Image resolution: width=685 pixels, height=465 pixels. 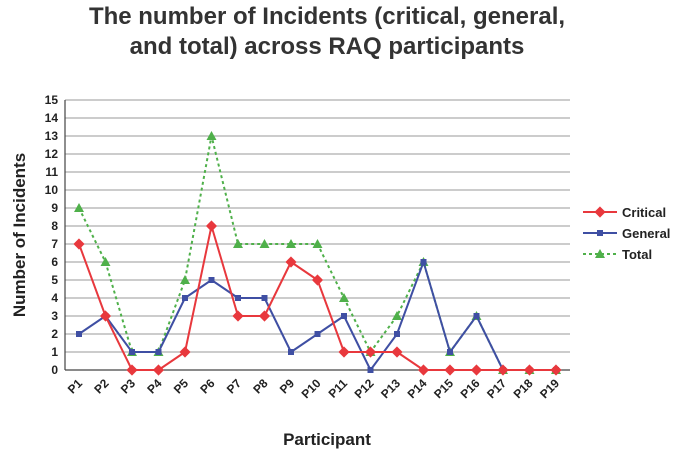 I want to click on y-tick-label-9: 9, so click(x=54, y=208).